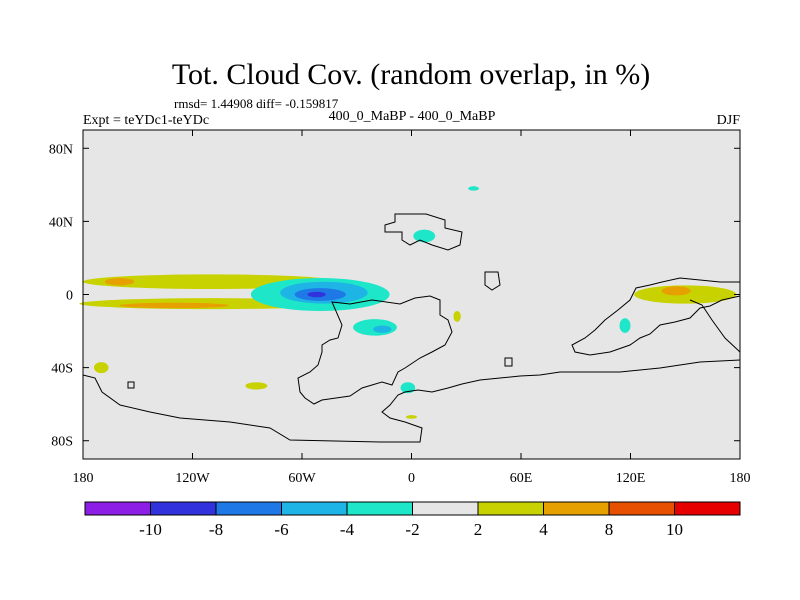 Image resolution: width=800 pixels, height=600 pixels. Describe the element at coordinates (347, 529) in the screenshot. I see `colorbar-label: -4` at that location.